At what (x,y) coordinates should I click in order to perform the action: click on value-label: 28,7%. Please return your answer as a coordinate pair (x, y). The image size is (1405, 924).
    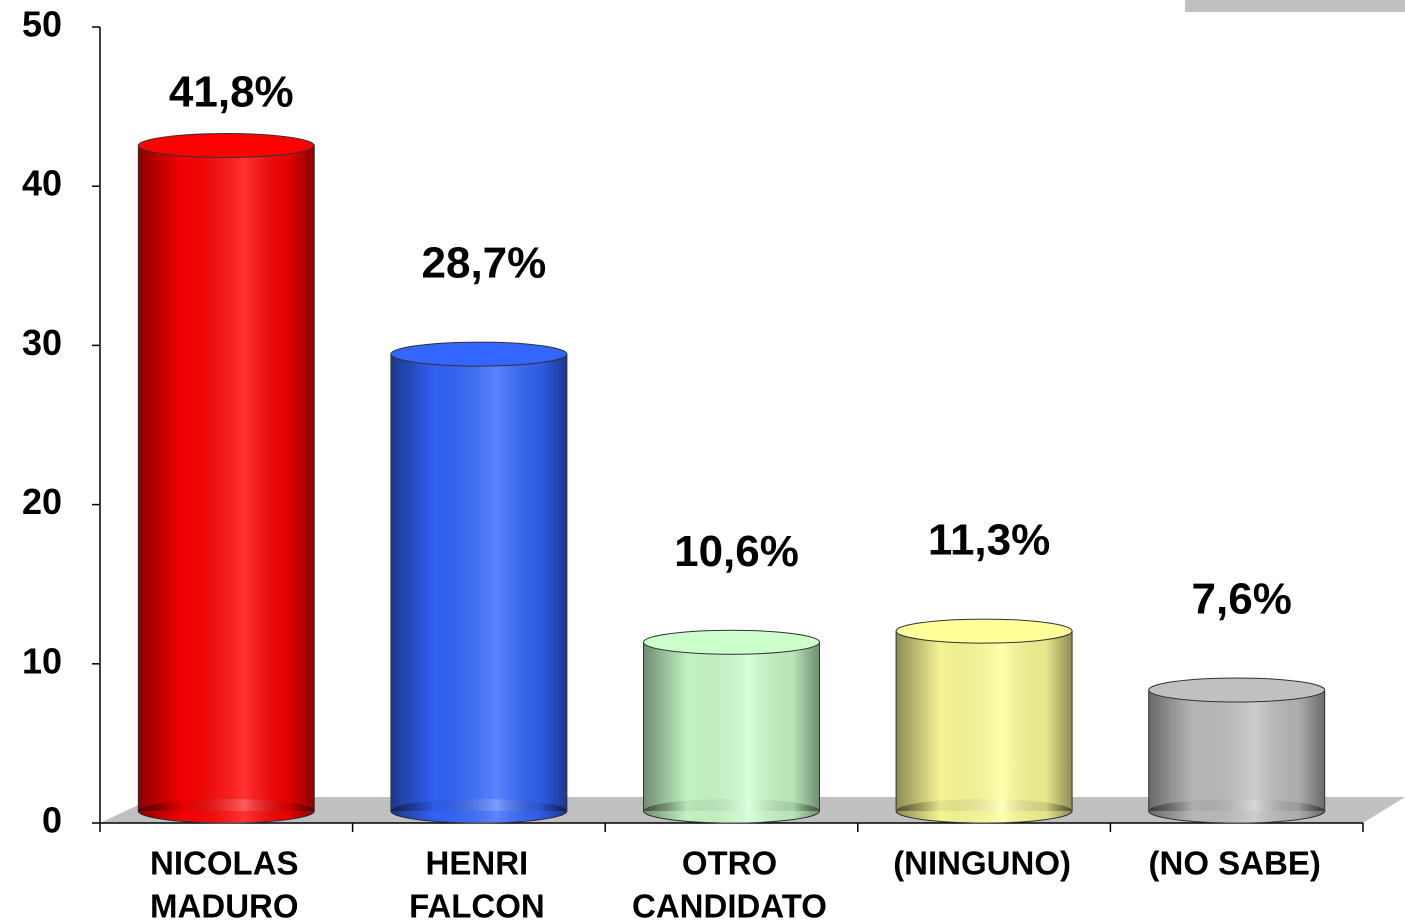
    Looking at the image, I should click on (484, 263).